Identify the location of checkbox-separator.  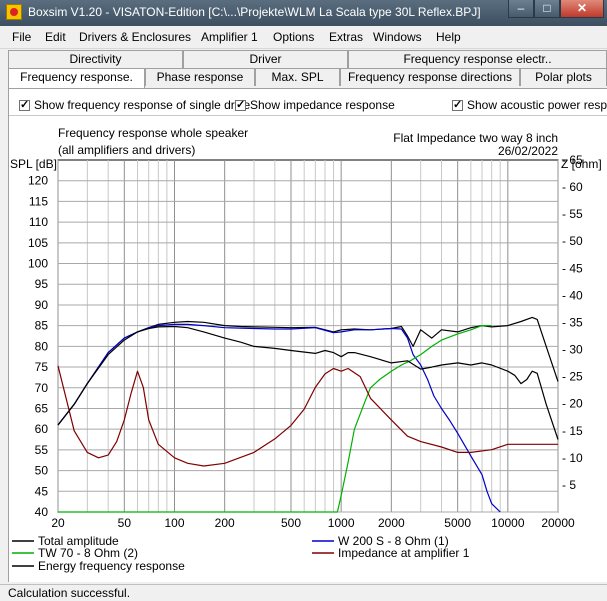
(308, 115).